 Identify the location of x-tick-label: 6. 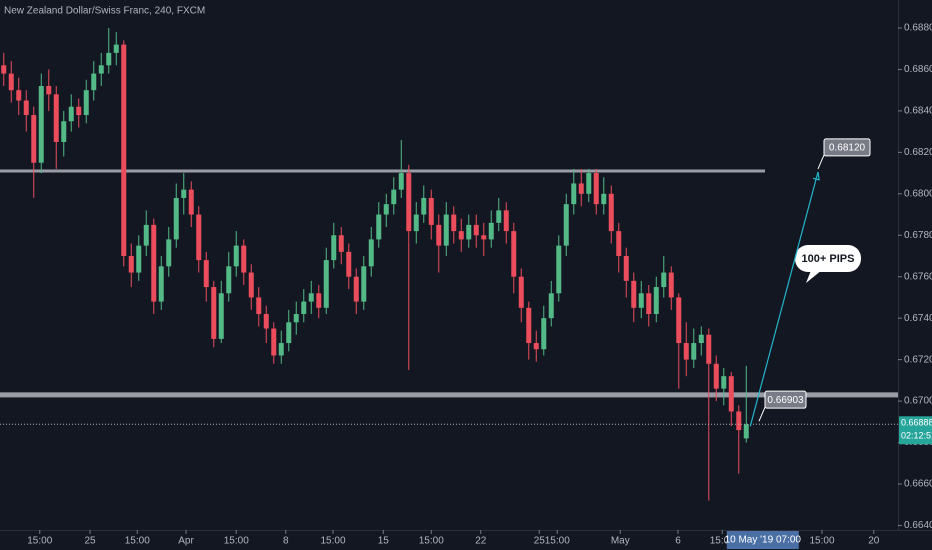
(678, 541).